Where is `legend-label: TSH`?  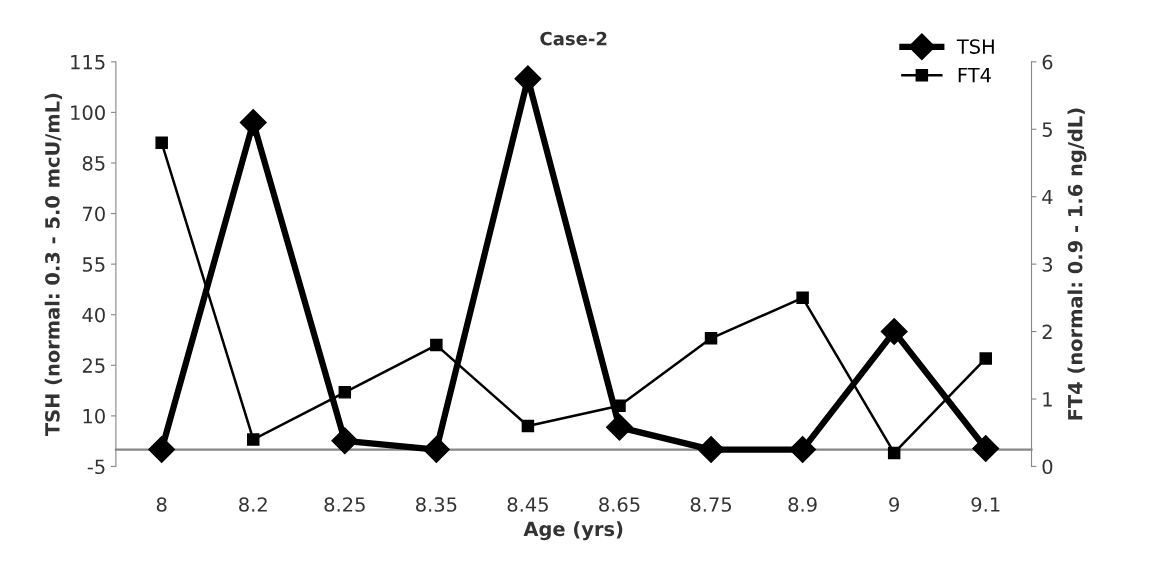 legend-label: TSH is located at coordinates (975, 46).